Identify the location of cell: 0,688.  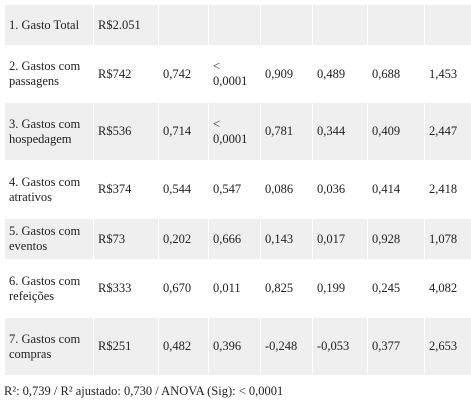
(396, 74).